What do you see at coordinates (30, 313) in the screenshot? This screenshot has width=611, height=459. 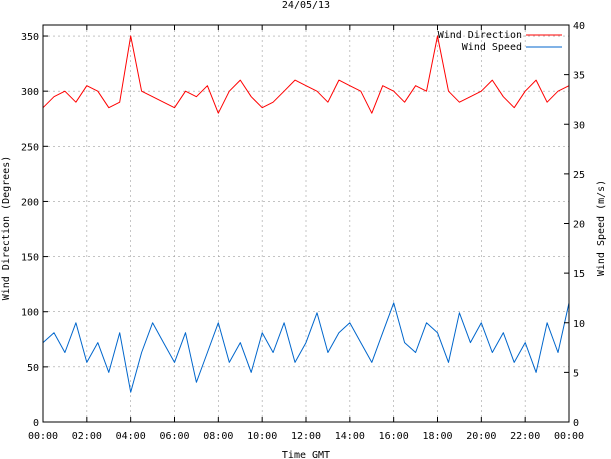 I see `y-left-tick-label: 100` at bounding box center [30, 313].